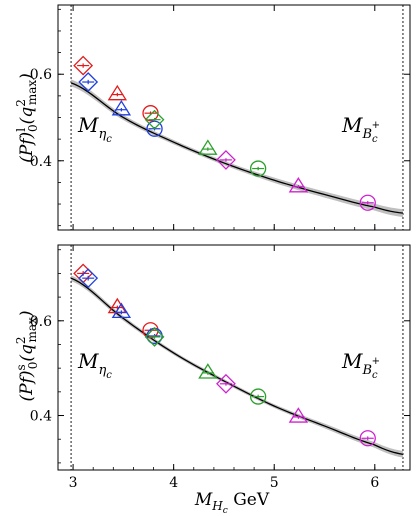 This screenshot has width=416, height=516. What do you see at coordinates (94, 129) in the screenshot?
I see `top-annotation-eta-c: Mηc` at bounding box center [94, 129].